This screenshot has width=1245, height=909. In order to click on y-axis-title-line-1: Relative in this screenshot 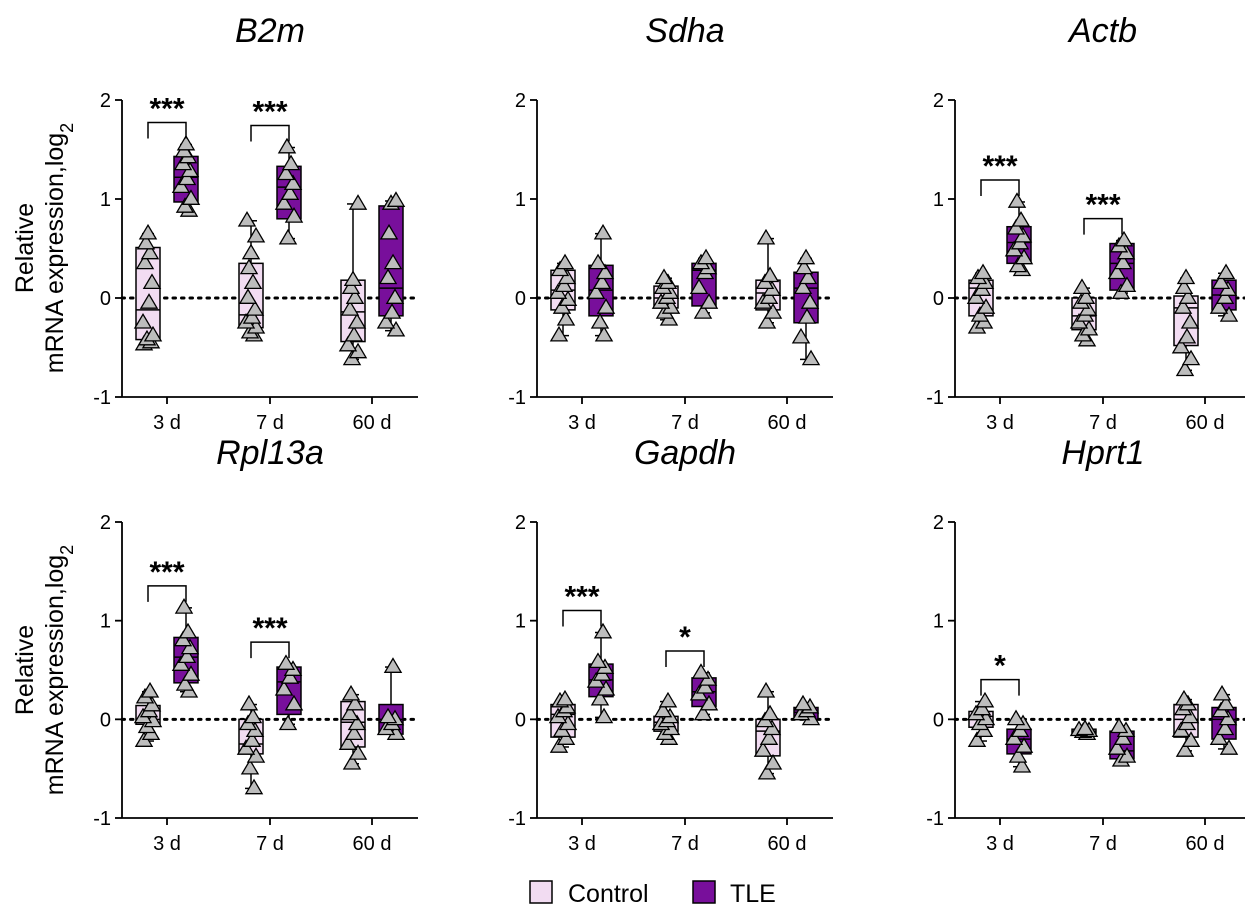, I will do `click(25, 670)`.